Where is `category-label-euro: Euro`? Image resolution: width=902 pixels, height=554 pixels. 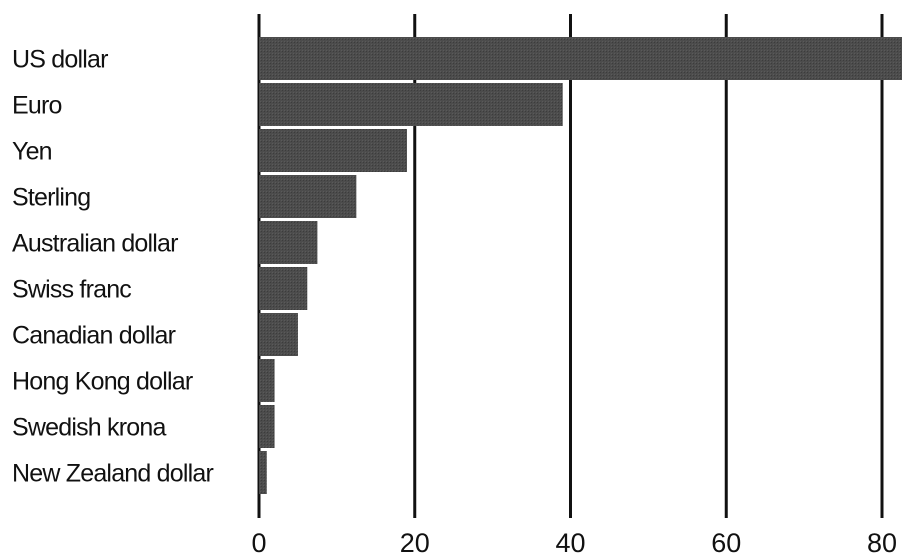
category-label-euro: Euro is located at coordinates (37, 106).